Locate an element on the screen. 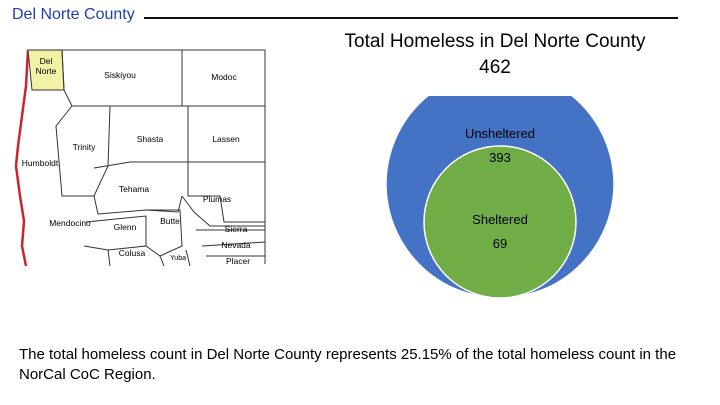  county-label-glenn: Glenn is located at coordinates (125, 227).